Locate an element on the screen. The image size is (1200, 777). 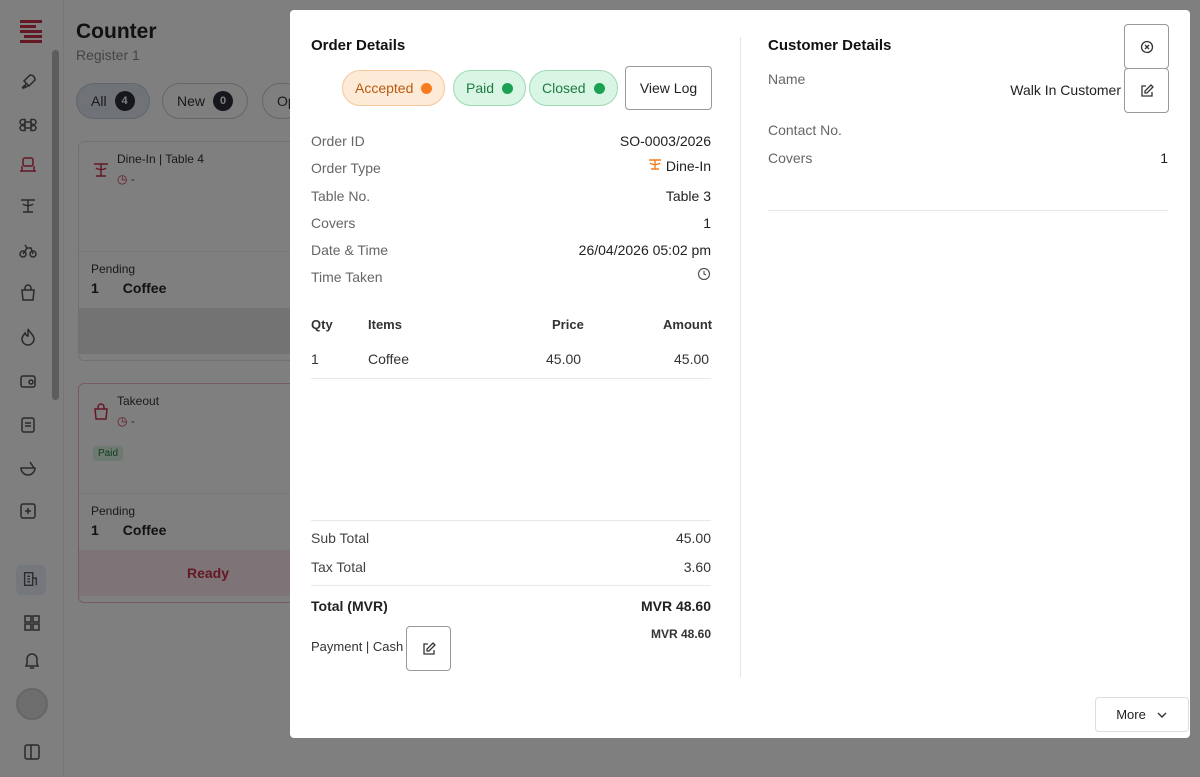
time-taken-label: Time Taken is located at coordinates (347, 277).